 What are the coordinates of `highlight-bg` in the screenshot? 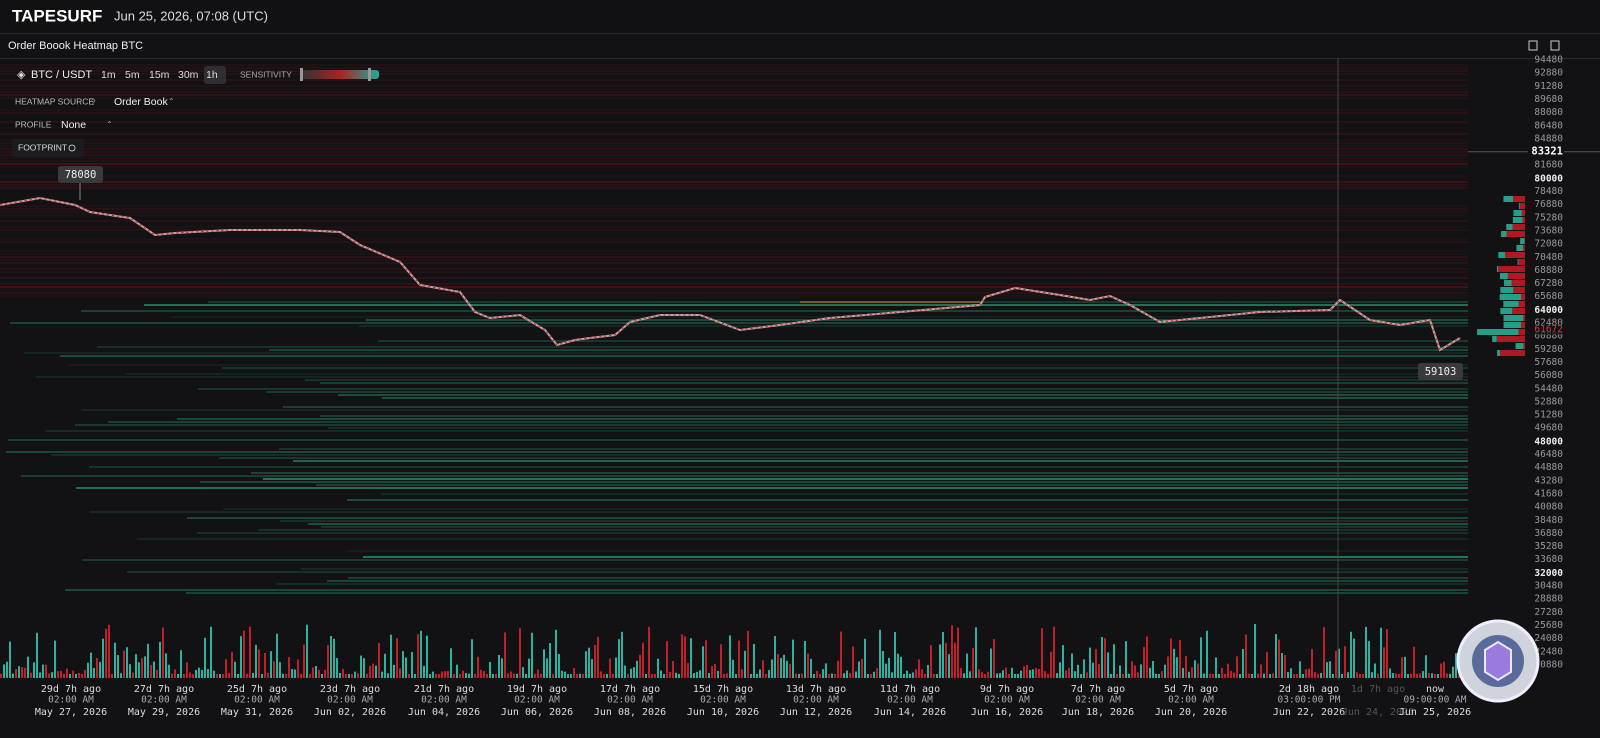 It's located at (1546, 151).